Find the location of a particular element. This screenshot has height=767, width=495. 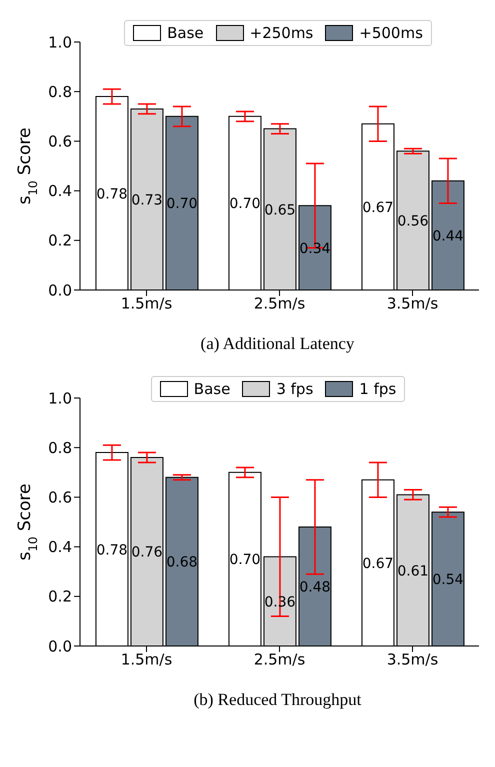

data-label: 0.73 is located at coordinates (147, 200).